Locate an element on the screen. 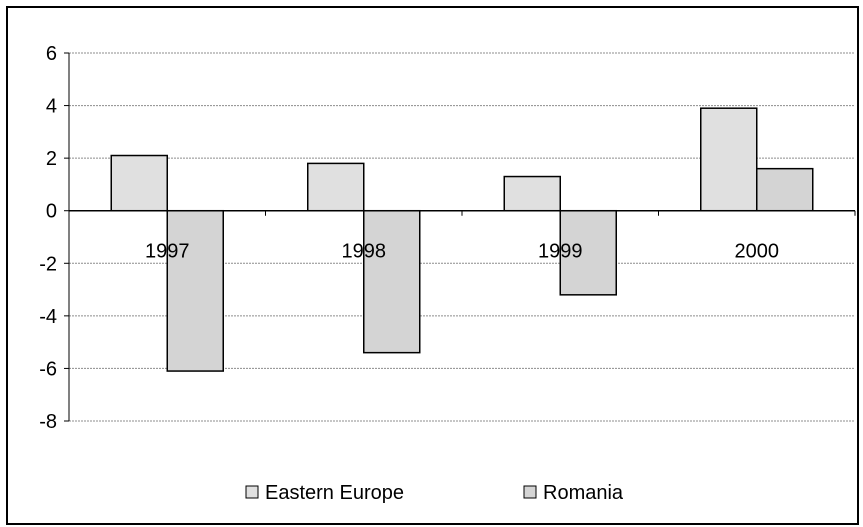 This screenshot has width=863, height=527. legend: Eastern Europe Romania is located at coordinates (434, 493).